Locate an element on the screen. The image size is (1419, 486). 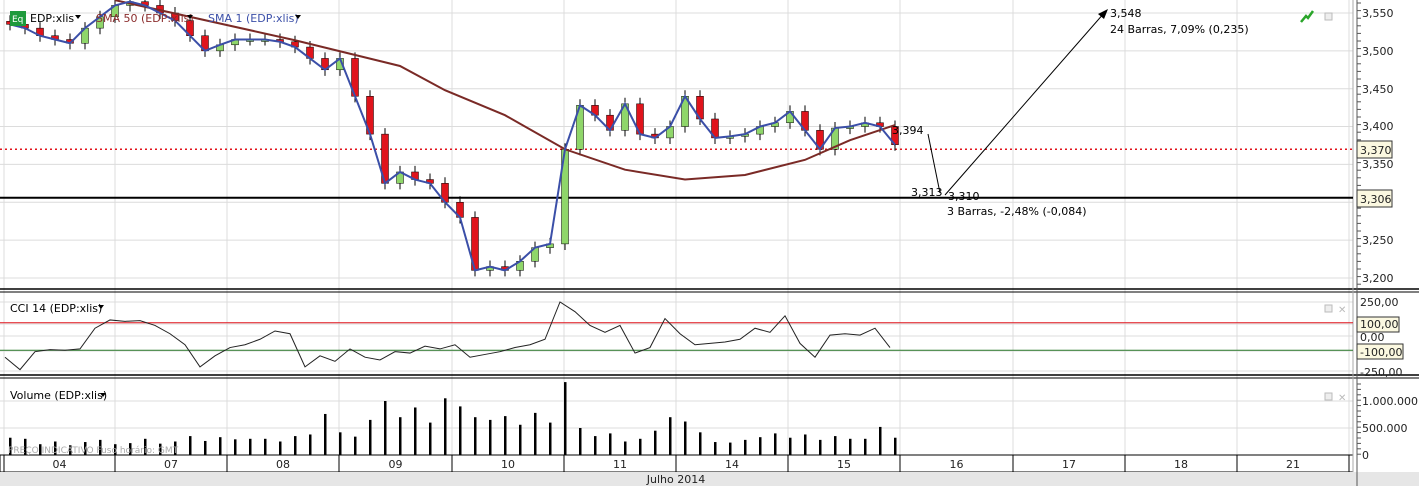
svg-text: 3,370 is located at coordinates (1376, 150).